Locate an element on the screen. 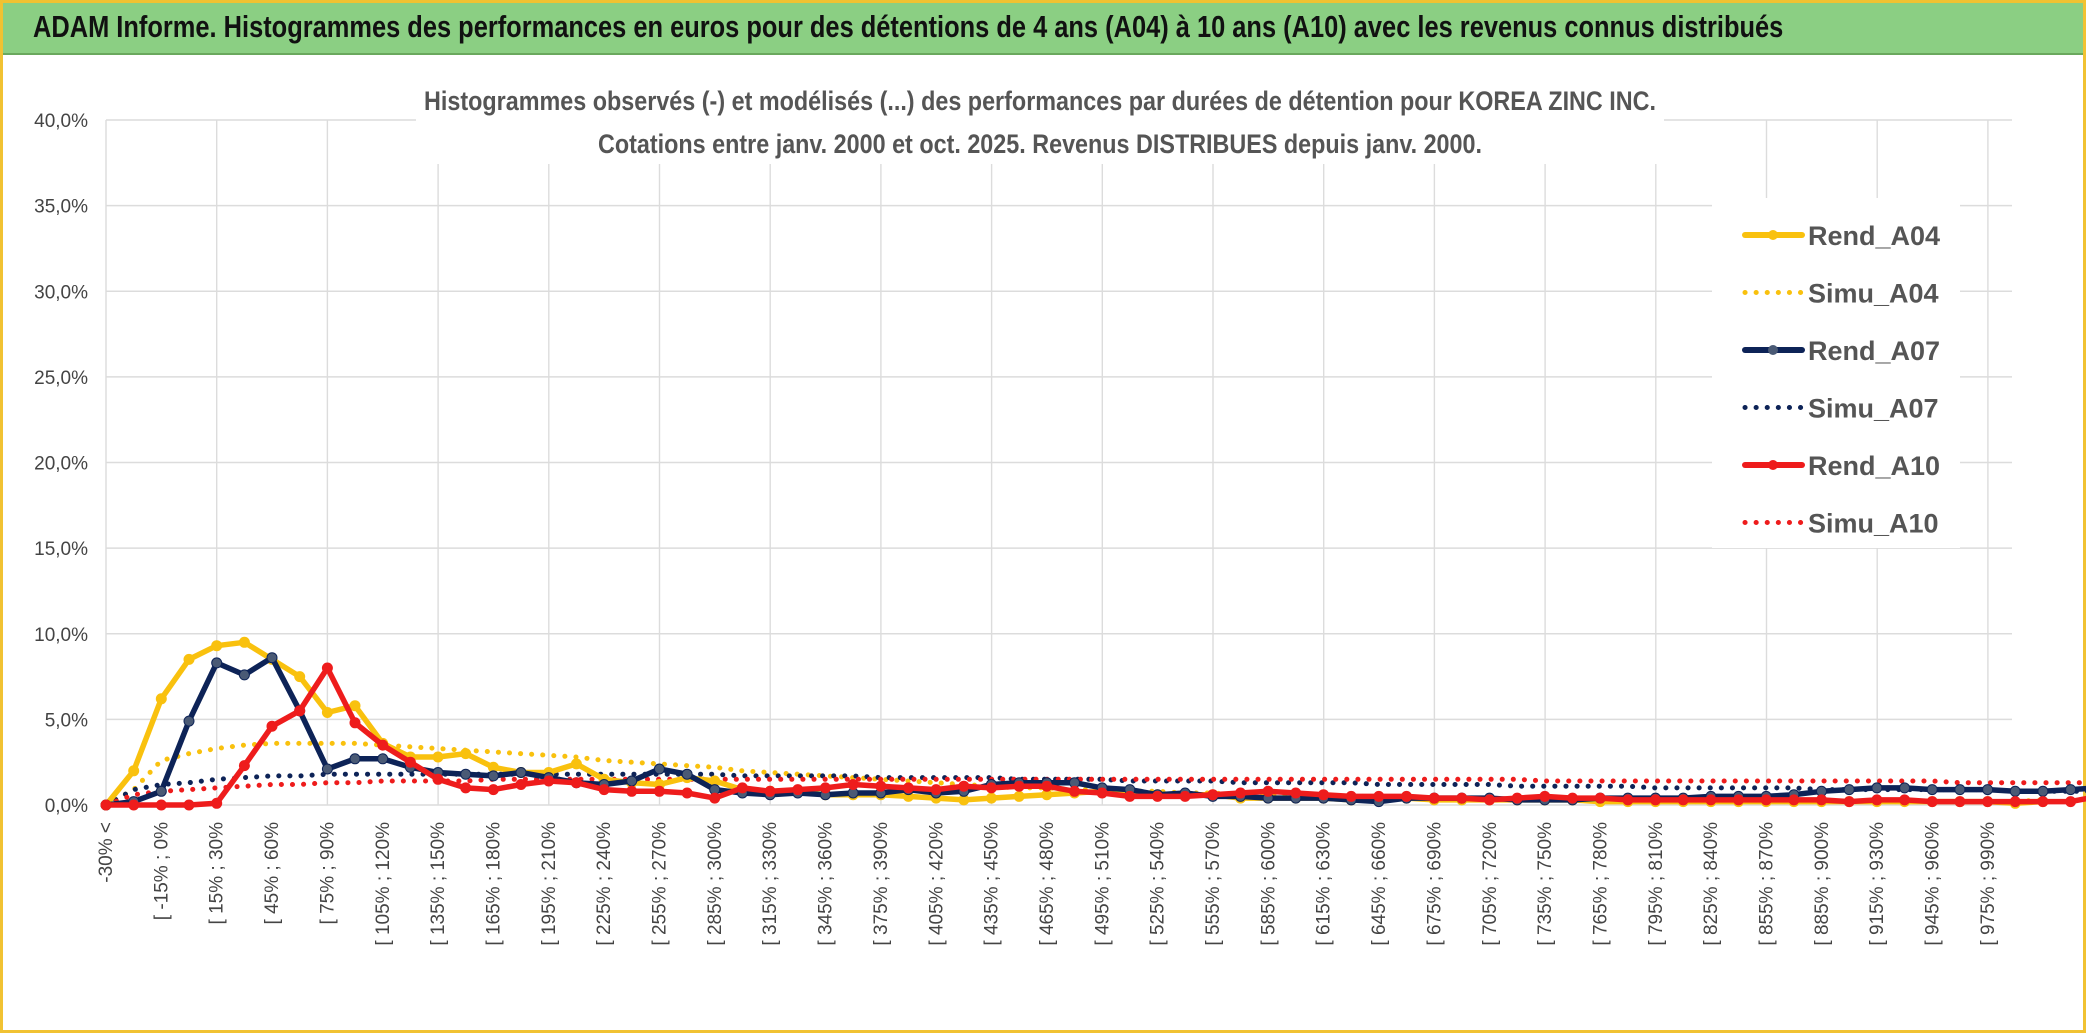 The width and height of the screenshot is (2086, 1033). legend-label: Simu_A10 is located at coordinates (1873, 524).